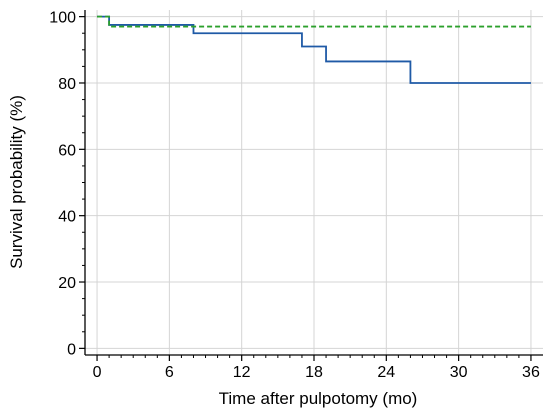 This screenshot has width=550, height=413. What do you see at coordinates (169, 372) in the screenshot?
I see `x-tick-label-6: 6` at bounding box center [169, 372].